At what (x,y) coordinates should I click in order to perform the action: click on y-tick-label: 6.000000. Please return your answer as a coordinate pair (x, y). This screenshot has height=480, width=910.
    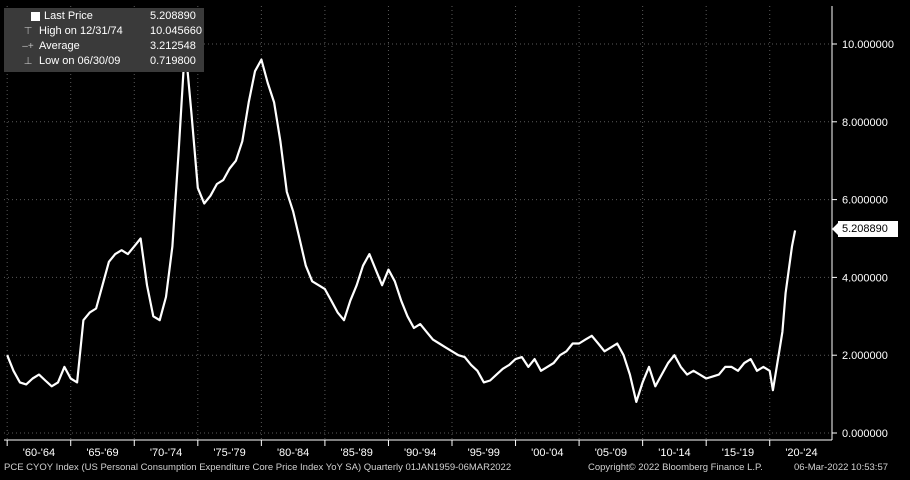
    Looking at the image, I should click on (865, 201).